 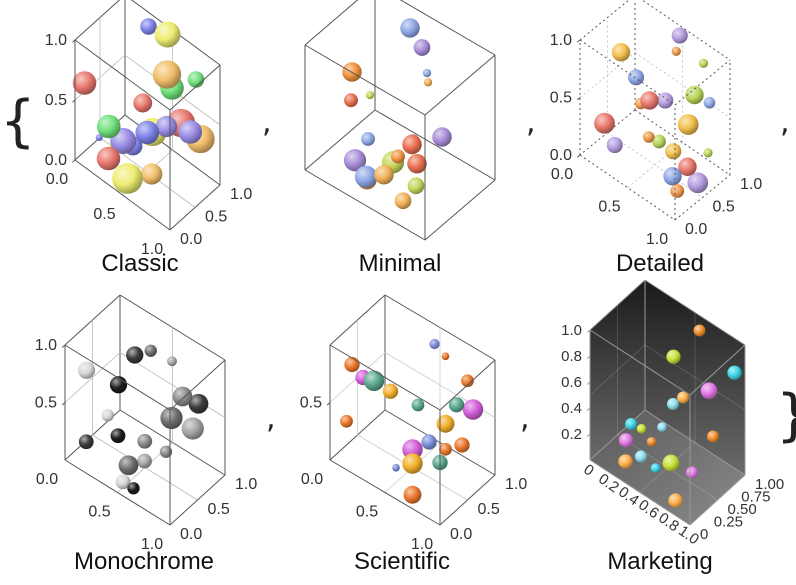 I want to click on y-tick-label: 0, so click(x=704, y=534).